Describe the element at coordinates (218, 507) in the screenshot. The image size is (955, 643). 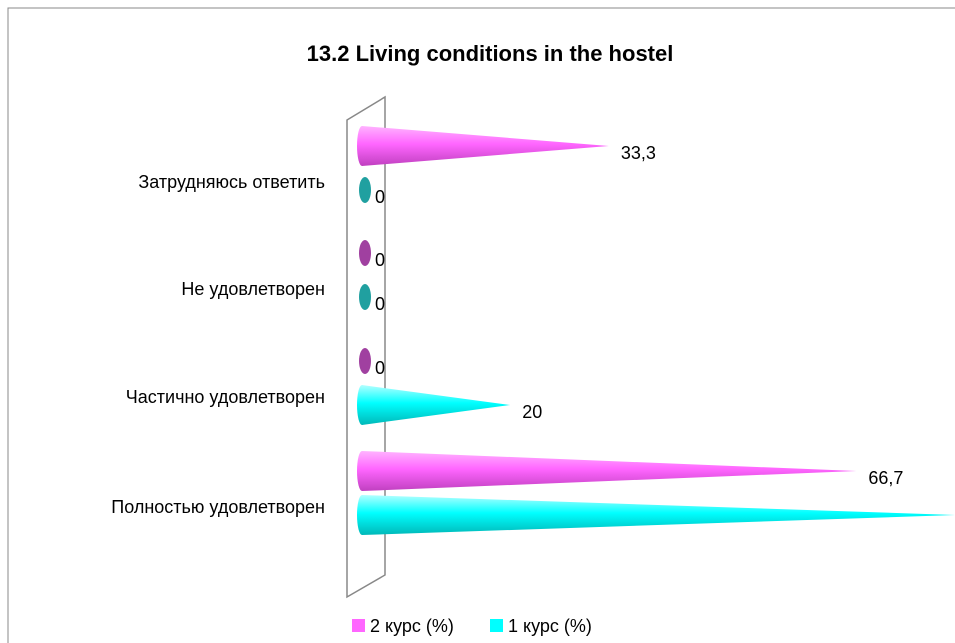
I see `category-label: Полностью удовлетворен` at that location.